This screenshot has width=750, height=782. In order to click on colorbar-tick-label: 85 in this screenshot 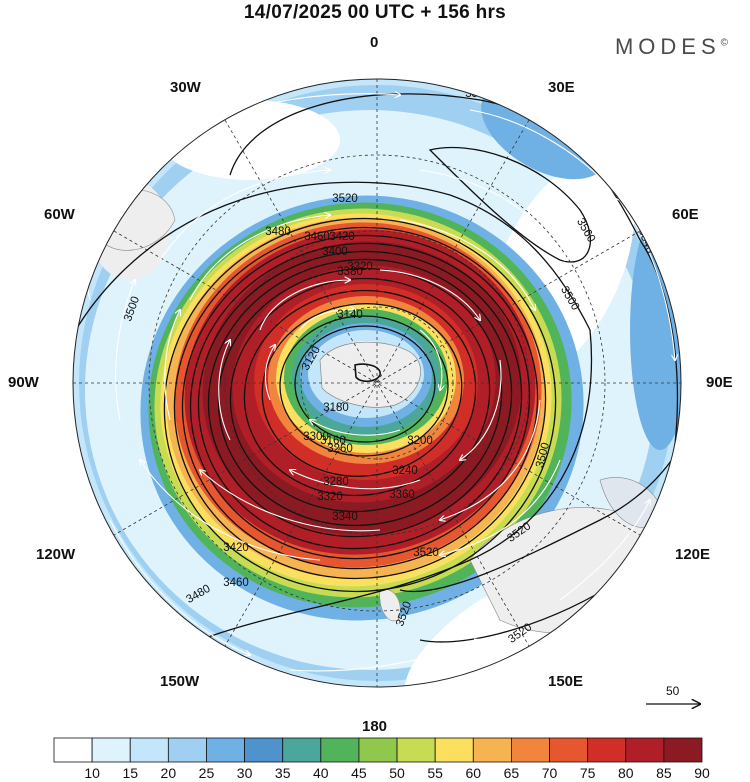, I will do `click(664, 773)`.